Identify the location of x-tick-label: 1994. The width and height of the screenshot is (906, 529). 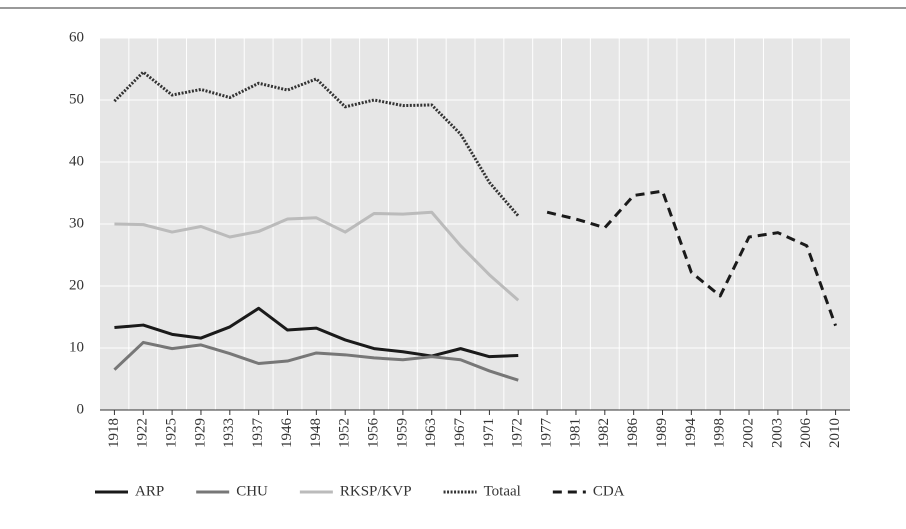
(691, 433).